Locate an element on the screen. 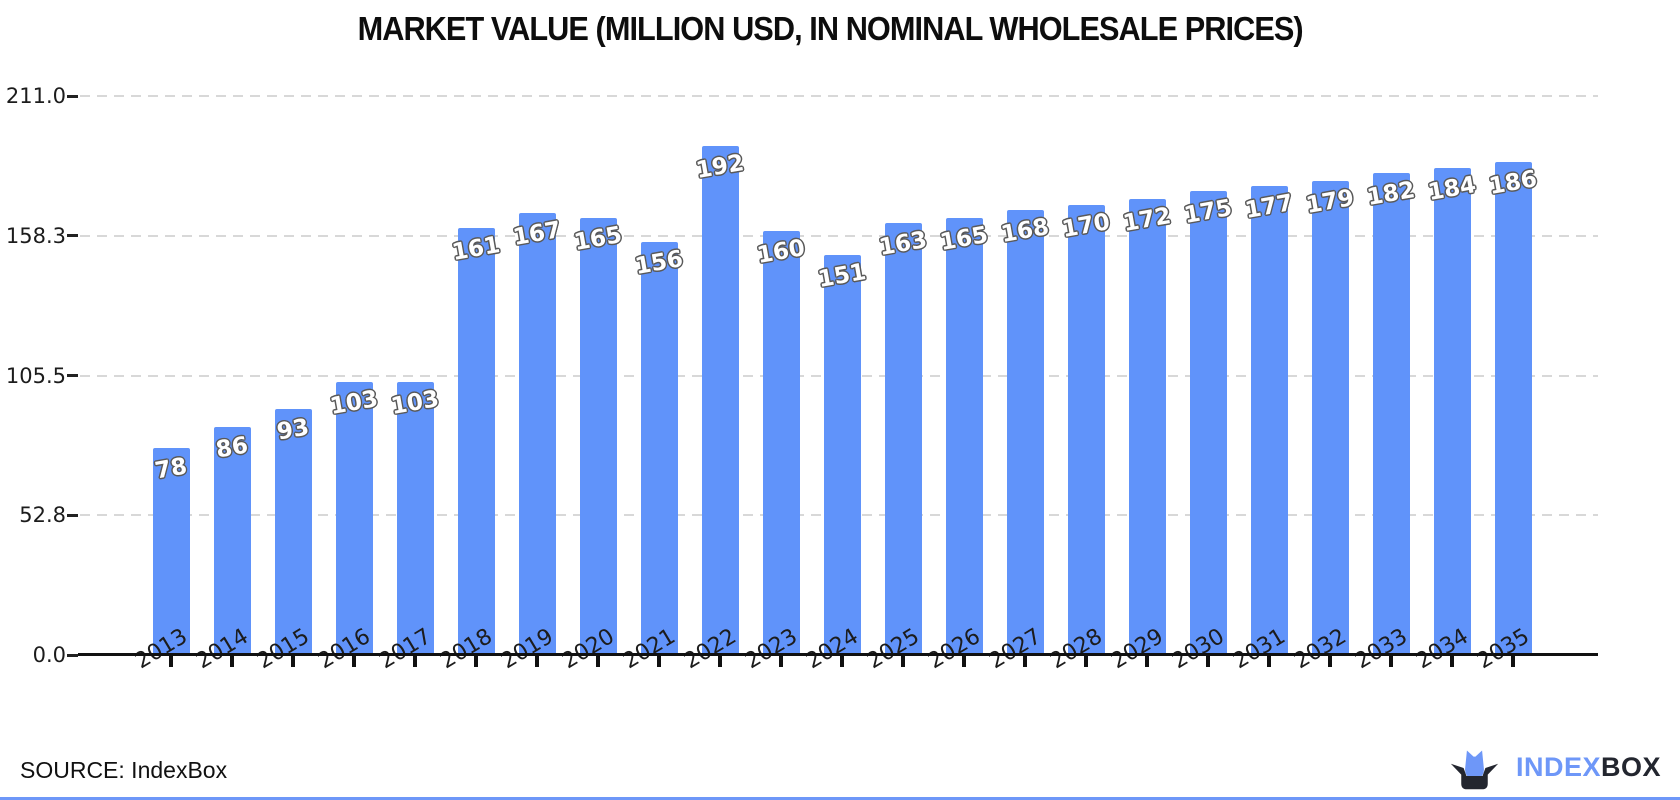 The image size is (1680, 800). source-caption: SOURCE: IndexBox is located at coordinates (124, 770).